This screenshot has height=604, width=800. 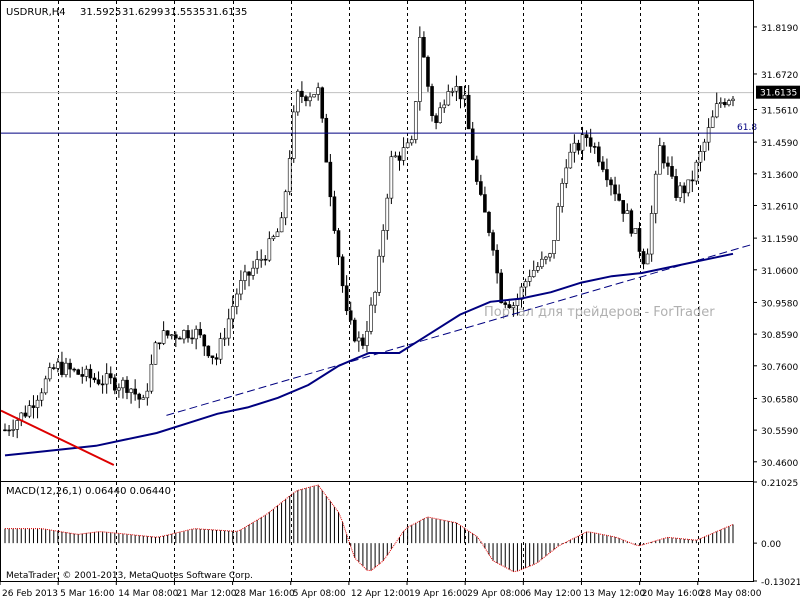 I want to click on red-trendline, so click(x=57, y=437).